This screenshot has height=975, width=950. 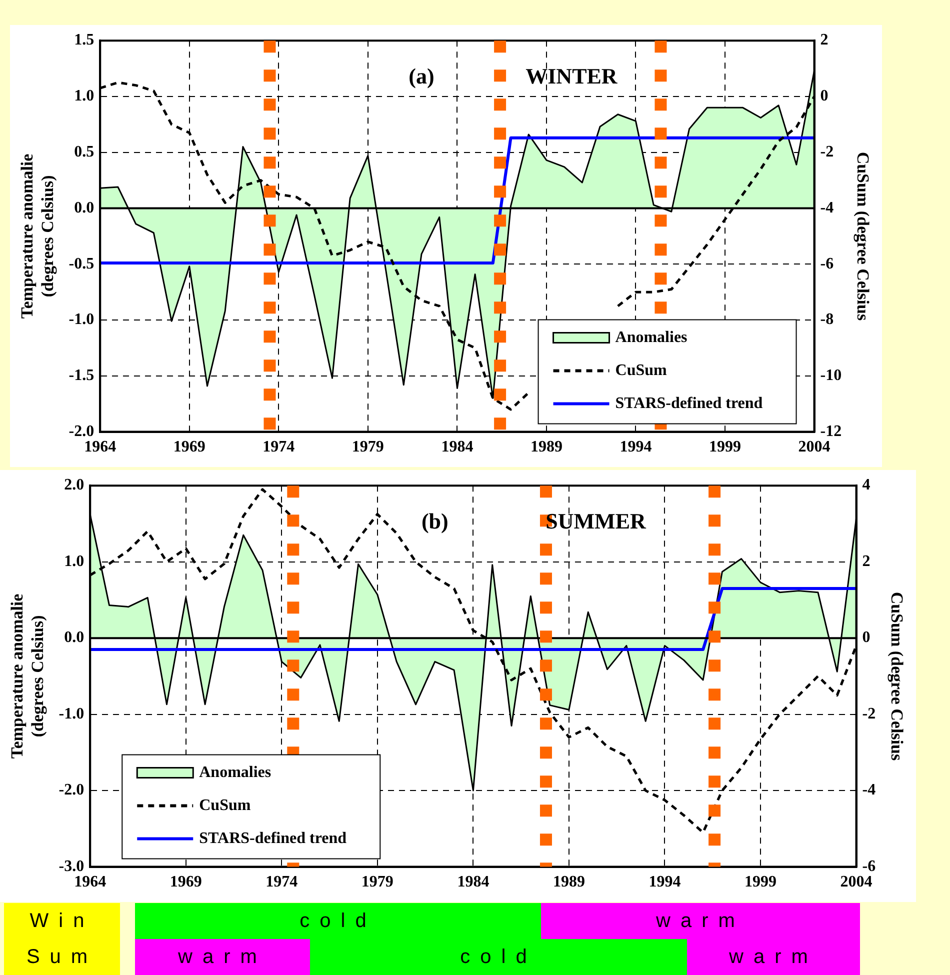 I want to click on y-tick-label: -3.0, so click(x=71, y=866).